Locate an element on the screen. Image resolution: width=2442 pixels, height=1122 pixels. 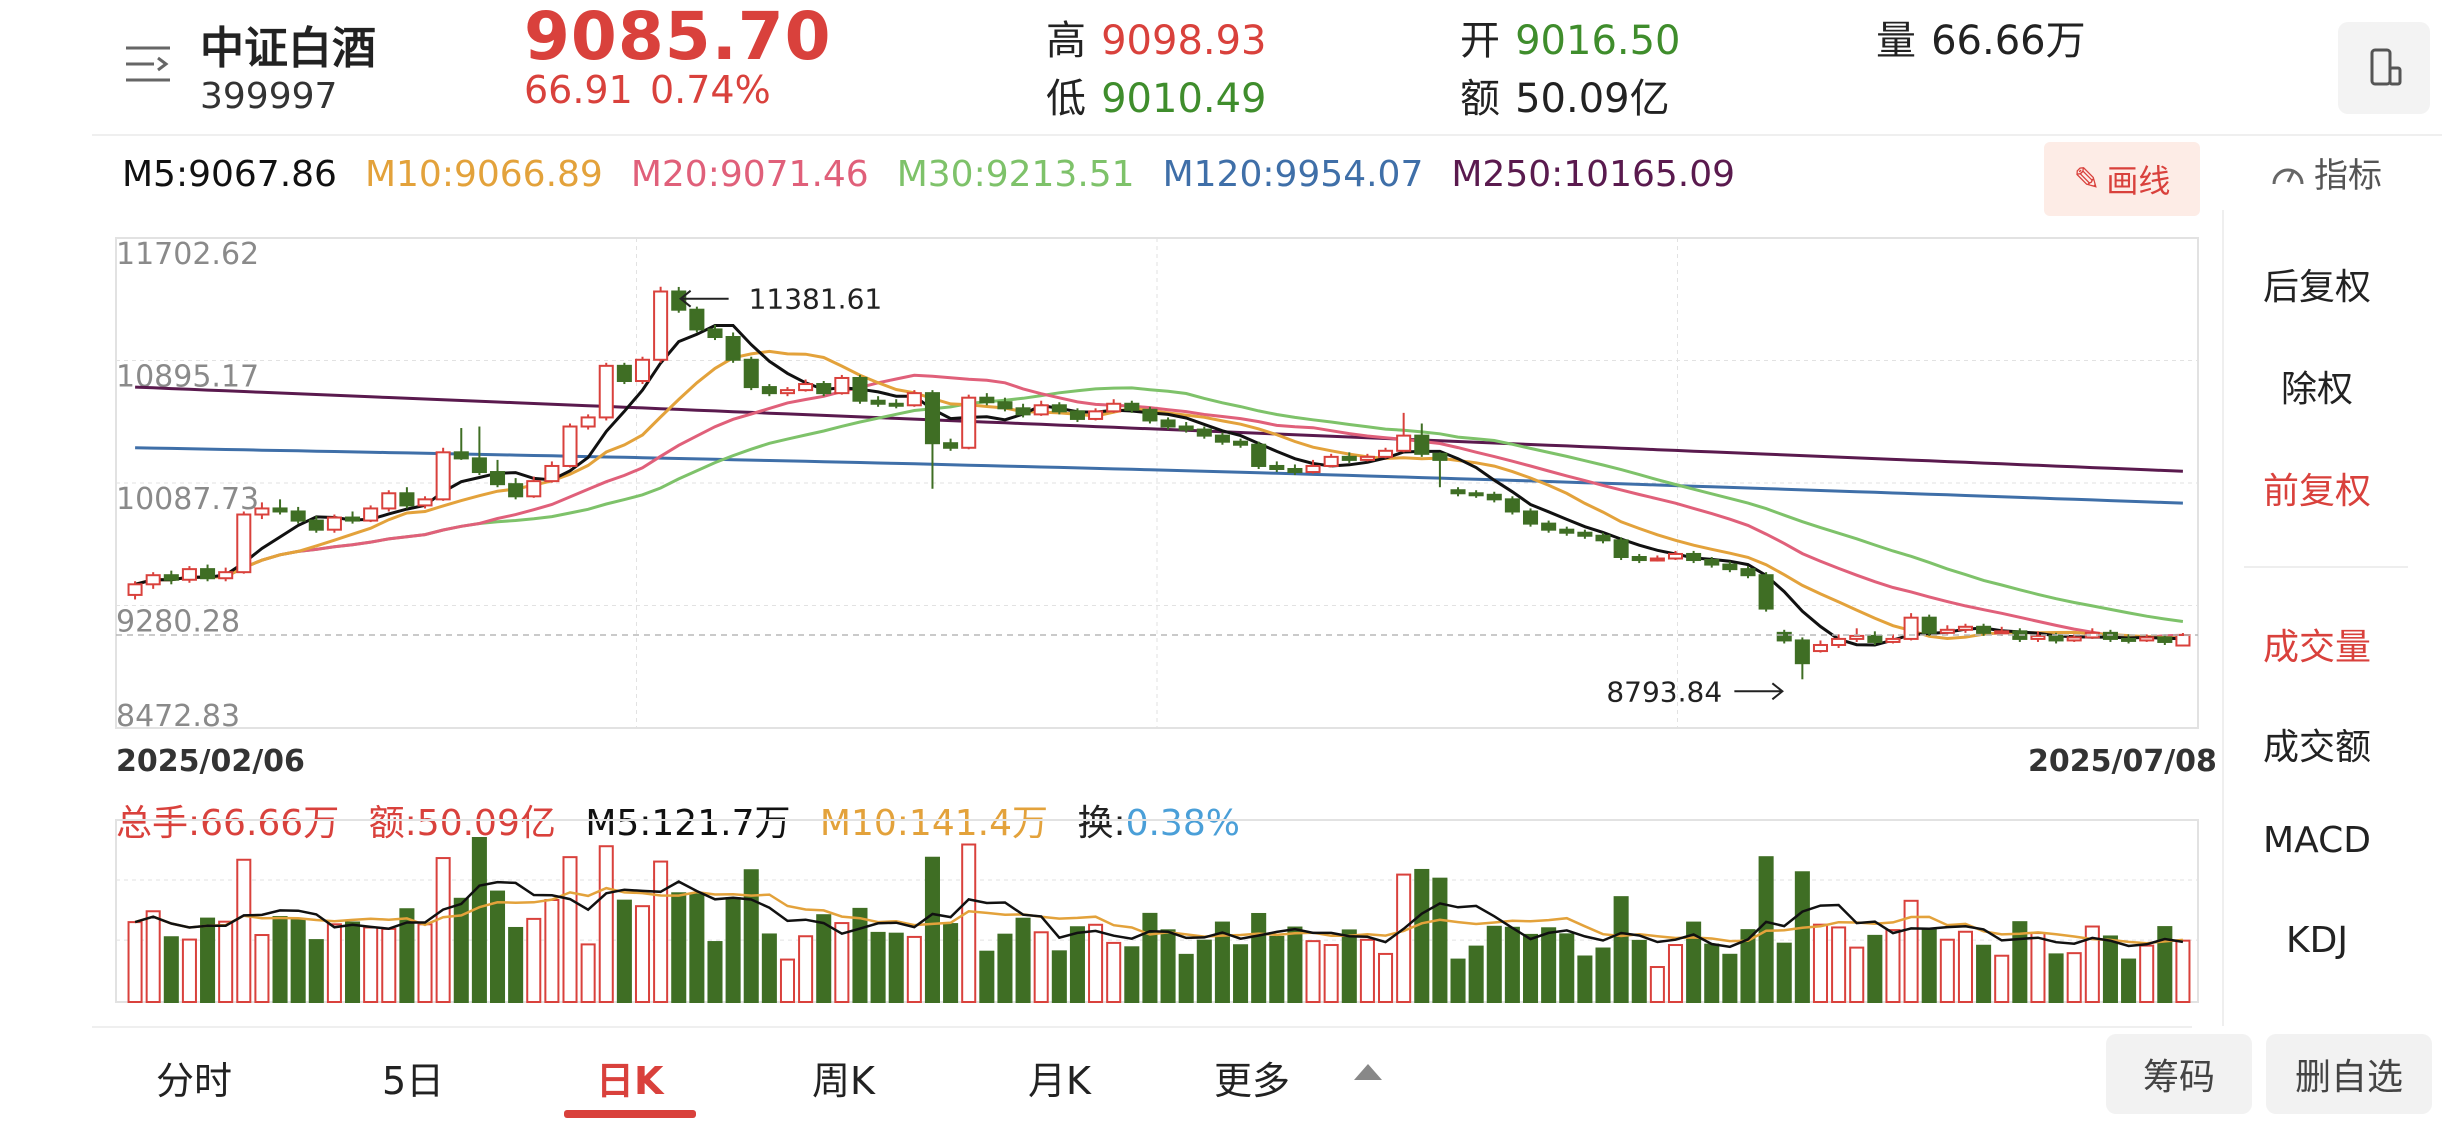
more-caret-icon is located at coordinates (1368, 1074).